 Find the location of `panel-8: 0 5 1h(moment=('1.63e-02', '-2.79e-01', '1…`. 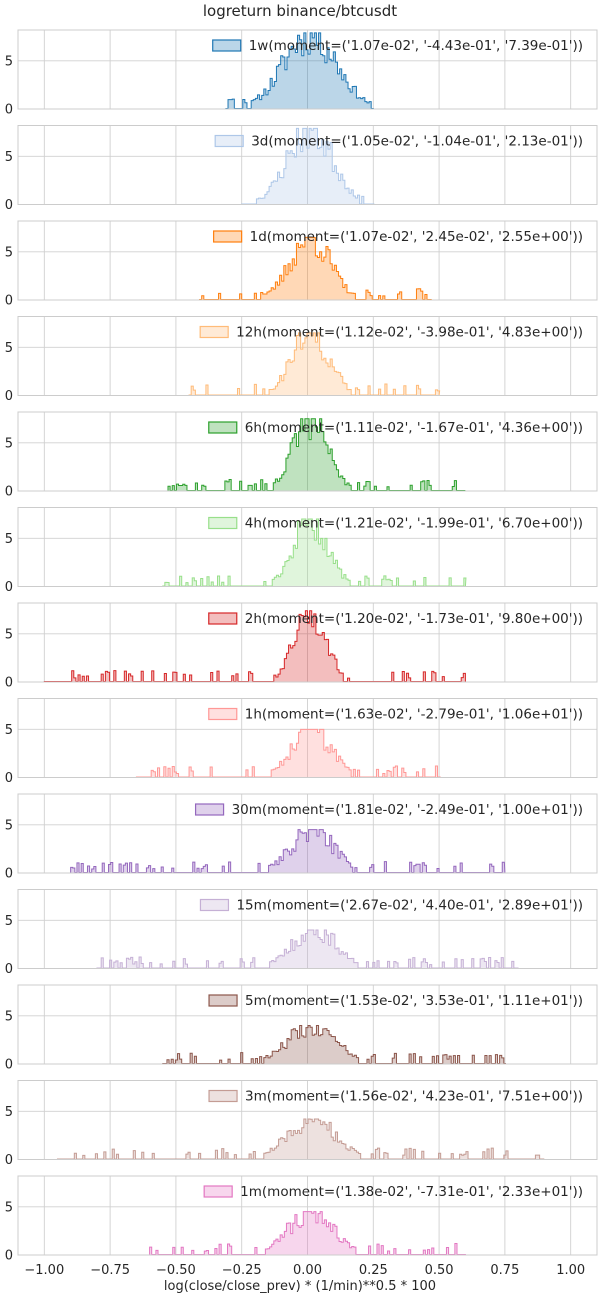

panel-8: 0 5 1h(moment=('1.63e-02', '-2.79e-01', '1… is located at coordinates (301, 742).